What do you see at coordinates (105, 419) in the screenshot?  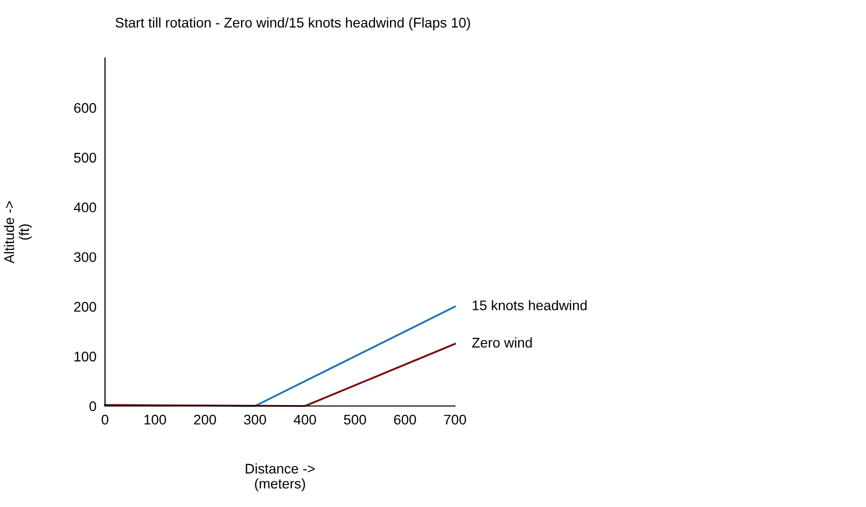 I see `x-tick-label: 0` at bounding box center [105, 419].